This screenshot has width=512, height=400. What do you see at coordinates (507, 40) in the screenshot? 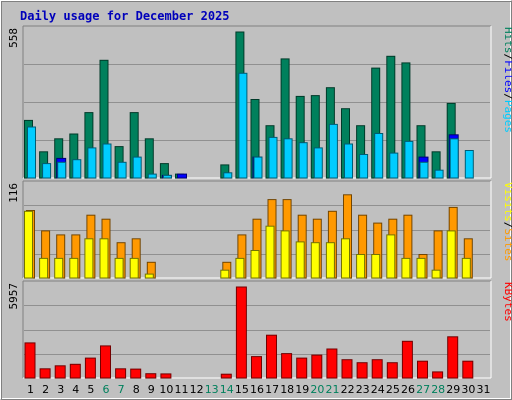
I see `legend-entry: Hits` at bounding box center [507, 40].